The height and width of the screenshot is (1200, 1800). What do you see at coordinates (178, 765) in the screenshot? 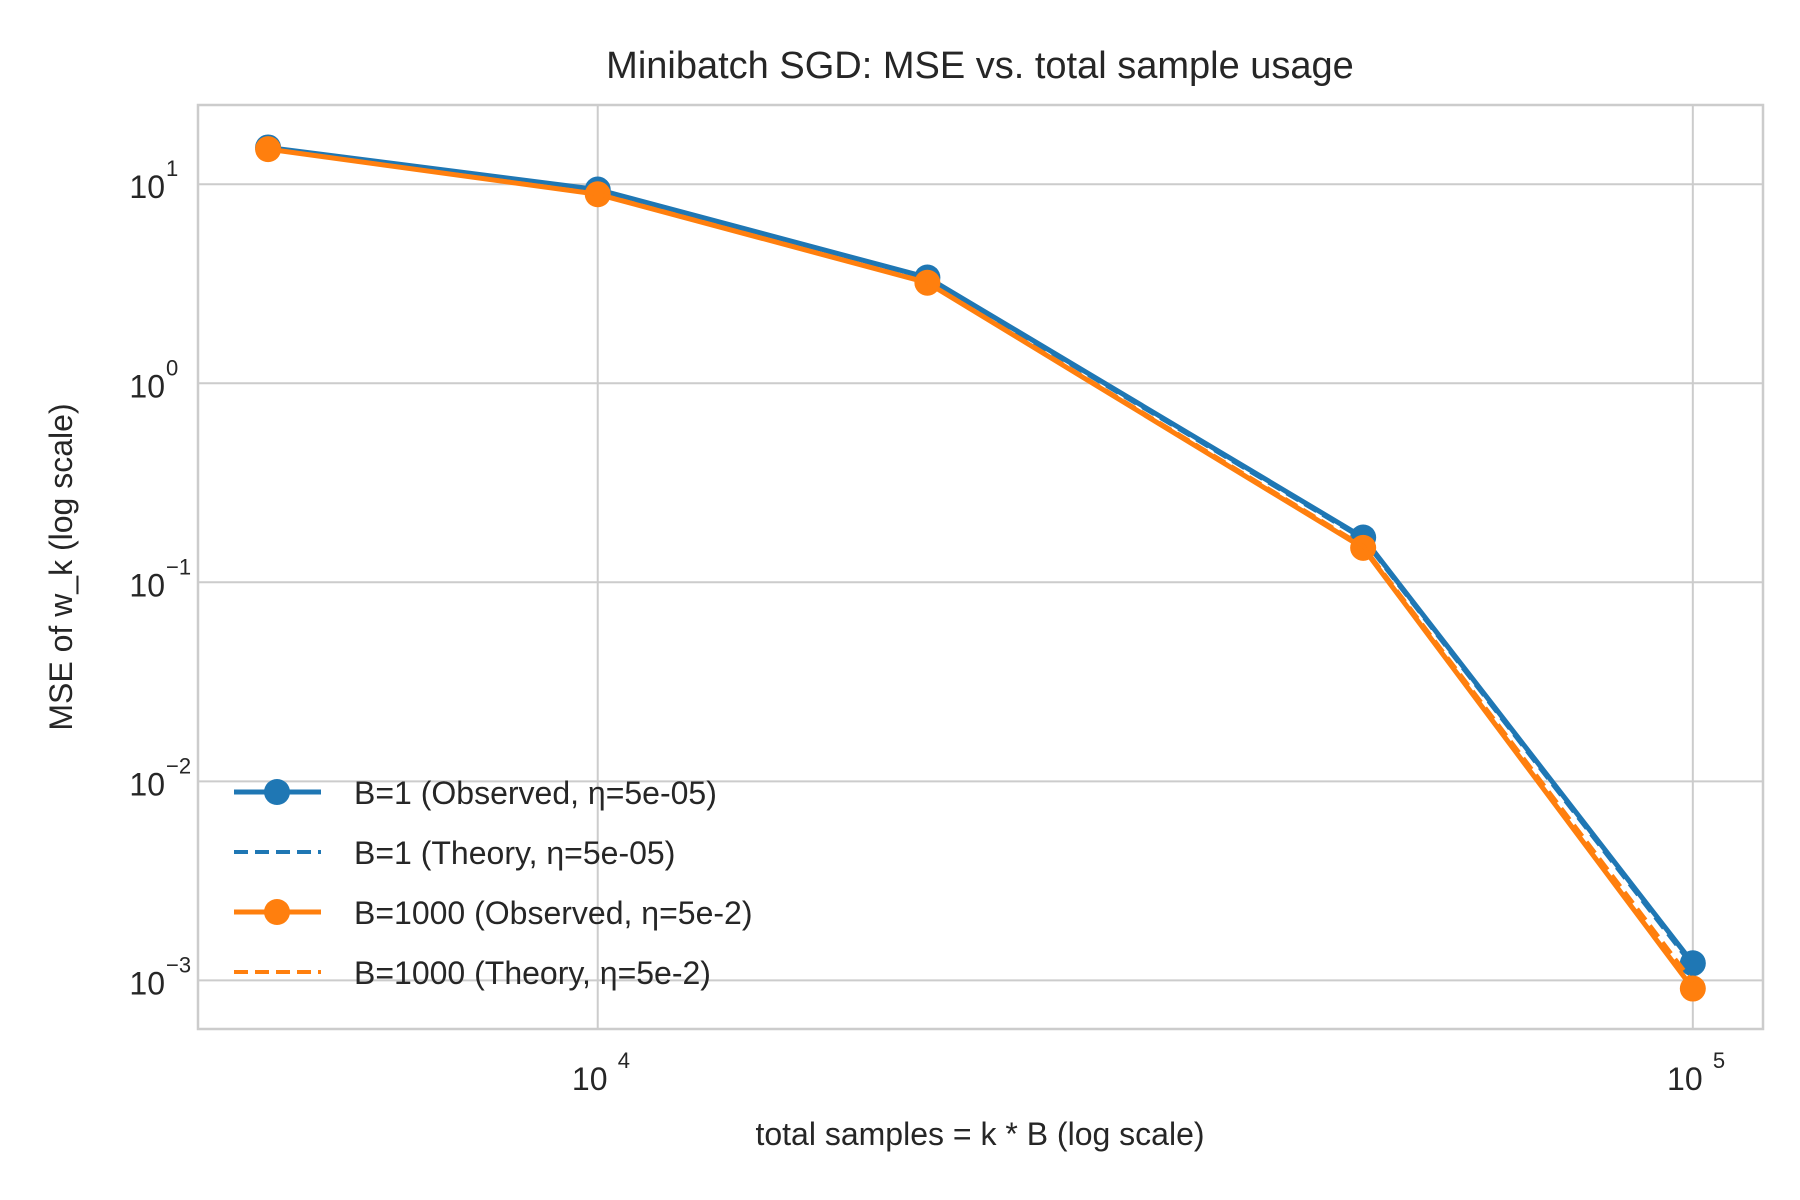
I see `y-tick-exponent: −2` at bounding box center [178, 765].